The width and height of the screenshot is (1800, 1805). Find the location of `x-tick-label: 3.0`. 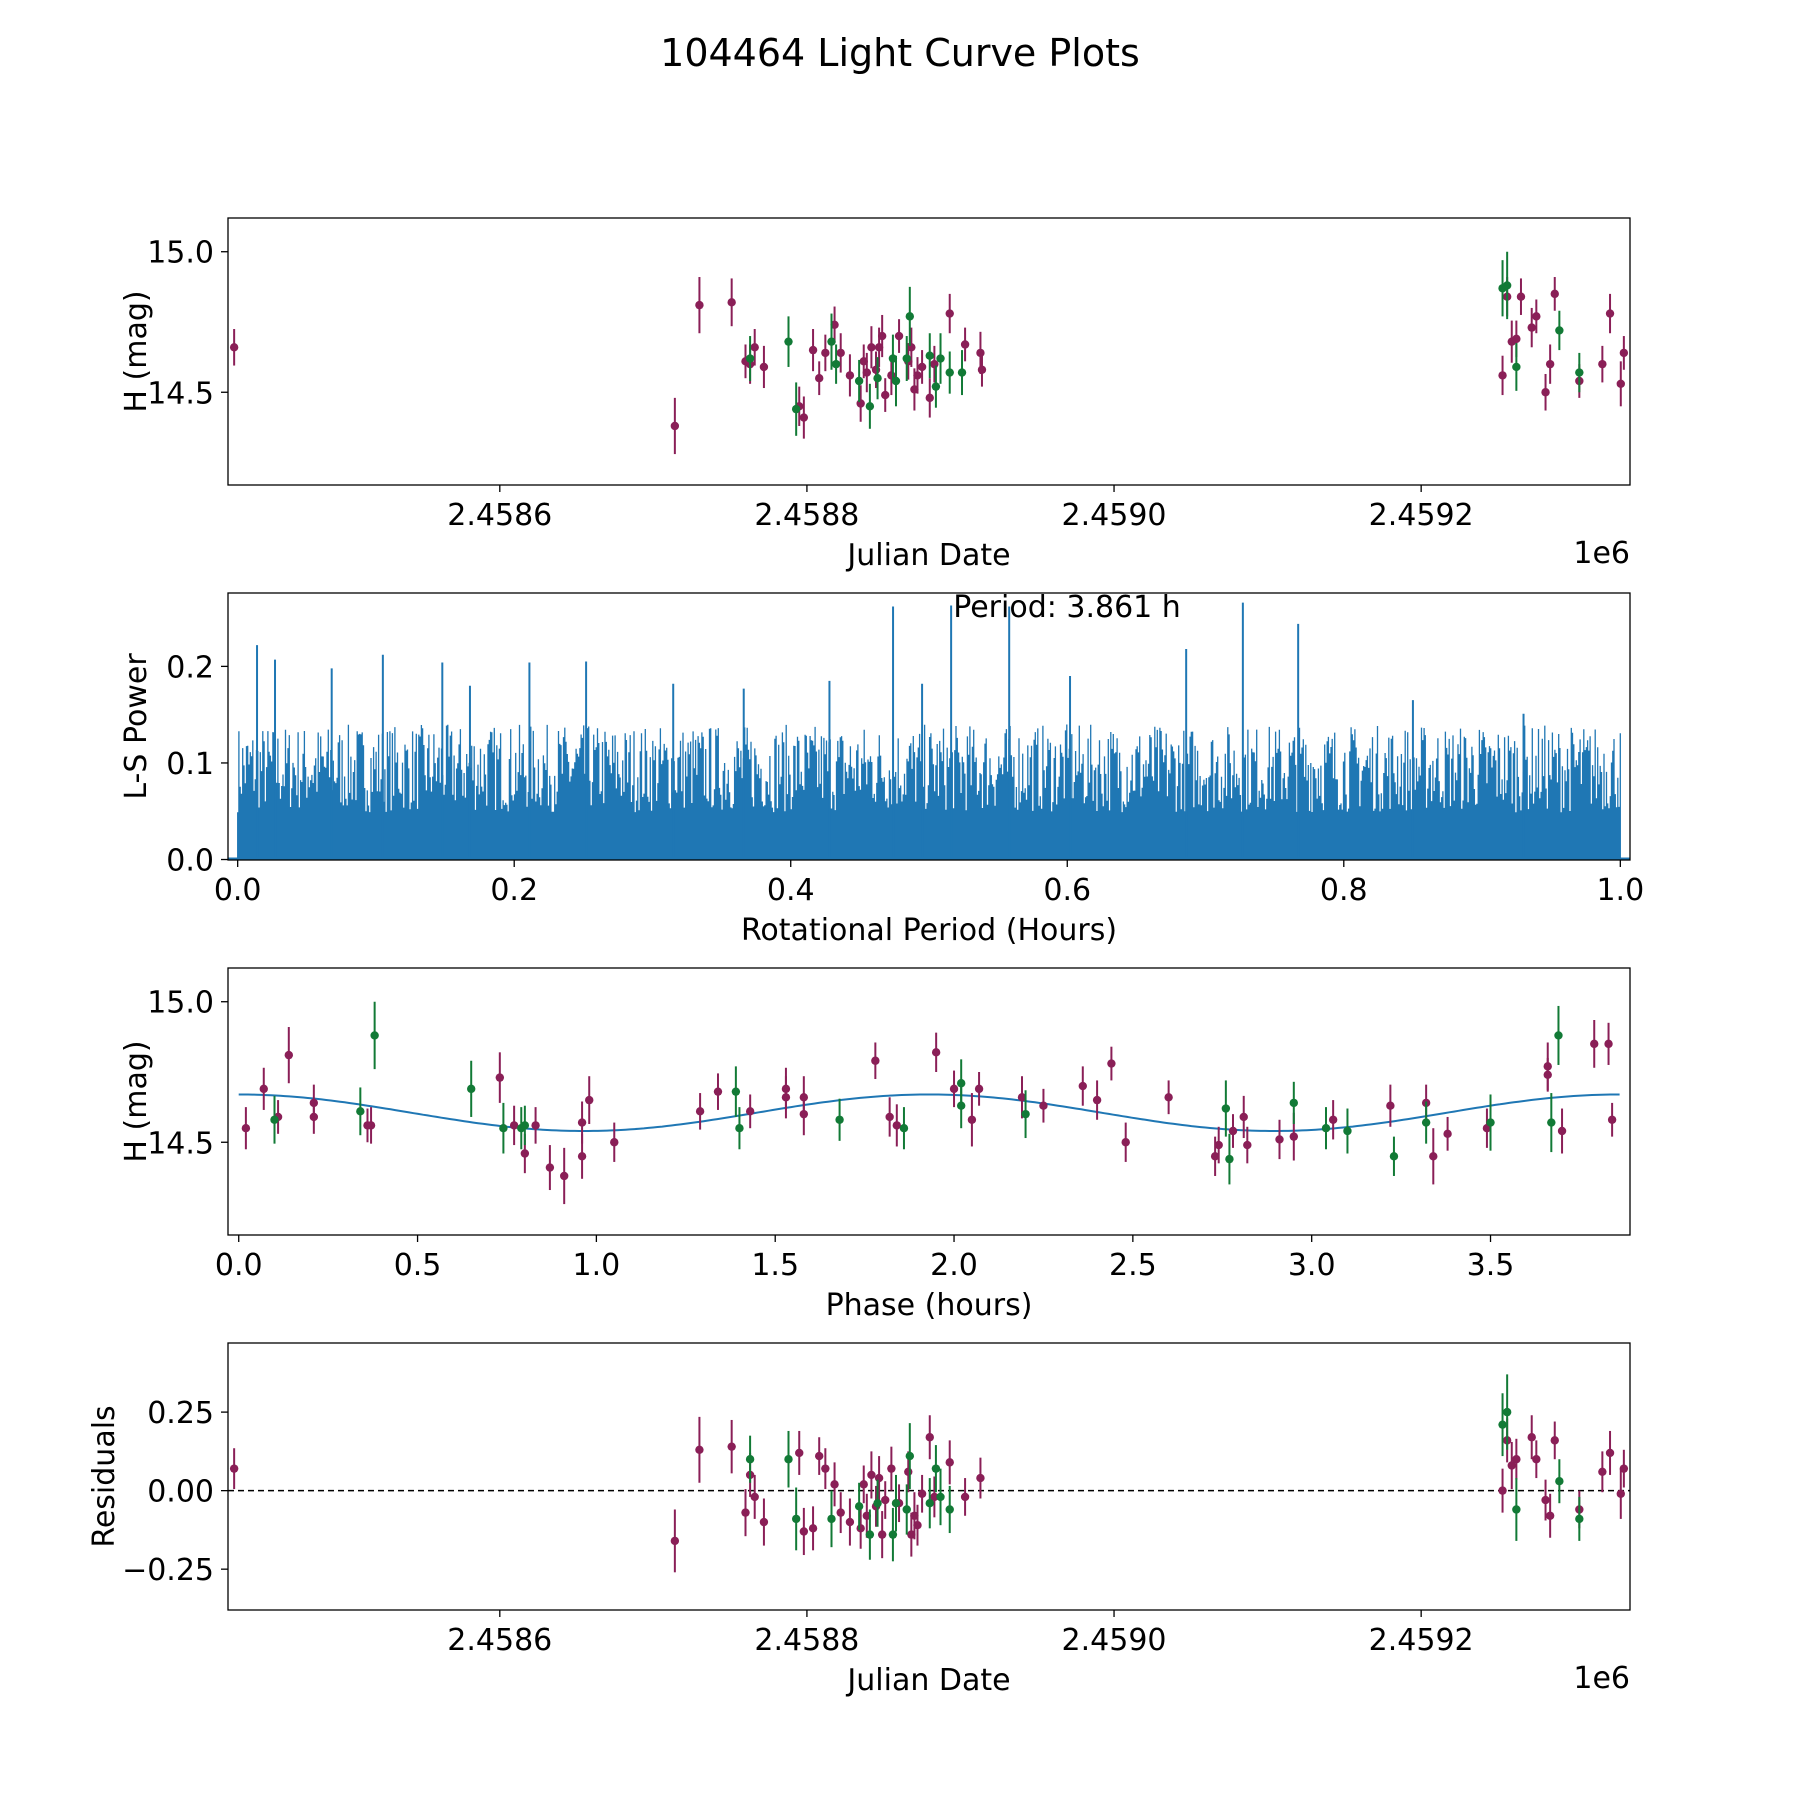

x-tick-label: 3.0 is located at coordinates (1312, 1265).